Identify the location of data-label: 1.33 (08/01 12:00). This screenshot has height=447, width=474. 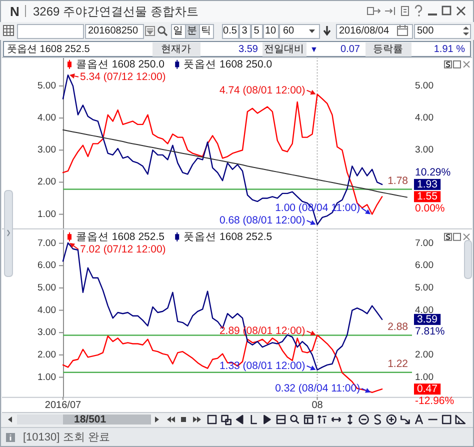
(262, 366).